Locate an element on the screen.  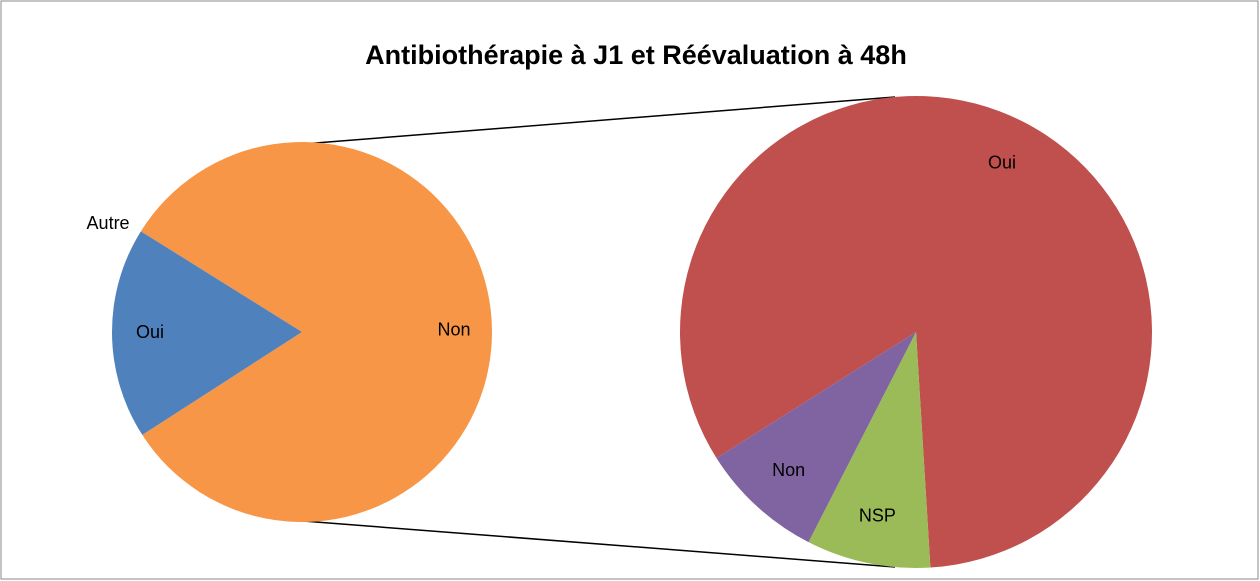
slice-label: Autre is located at coordinates (108, 223).